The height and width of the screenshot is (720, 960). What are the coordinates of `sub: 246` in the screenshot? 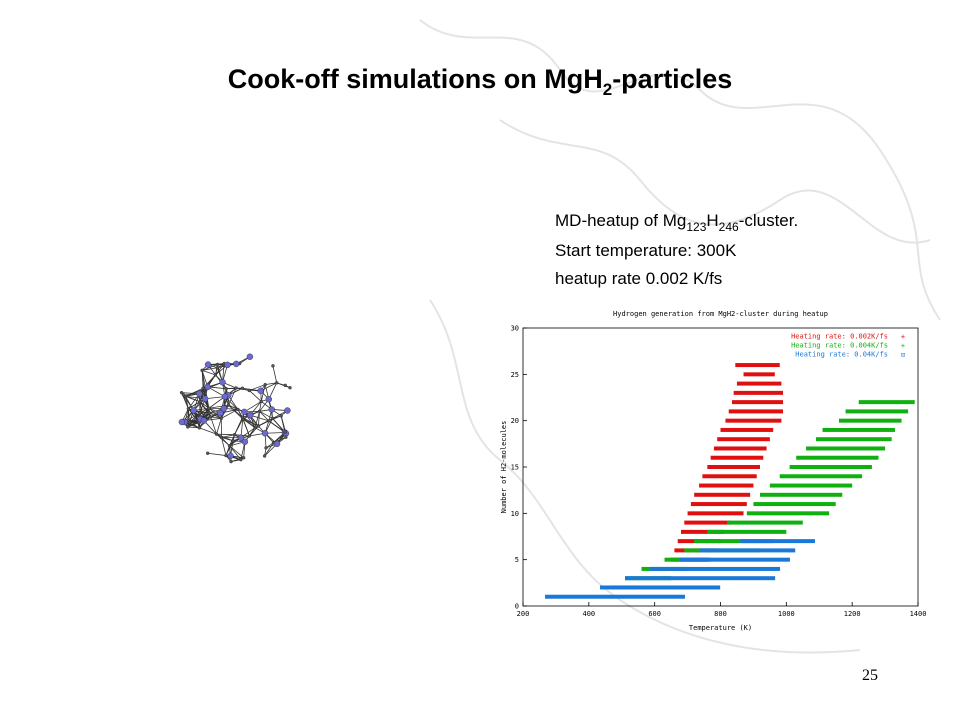 It's located at (729, 227).